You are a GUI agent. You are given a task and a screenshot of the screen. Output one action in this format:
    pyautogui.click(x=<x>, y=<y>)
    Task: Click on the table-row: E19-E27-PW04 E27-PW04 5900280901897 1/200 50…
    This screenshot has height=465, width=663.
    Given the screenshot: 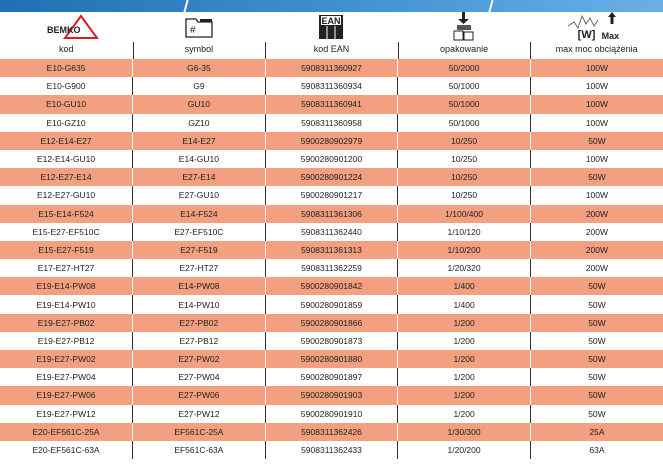 What is the action you would take?
    pyautogui.click(x=331, y=377)
    